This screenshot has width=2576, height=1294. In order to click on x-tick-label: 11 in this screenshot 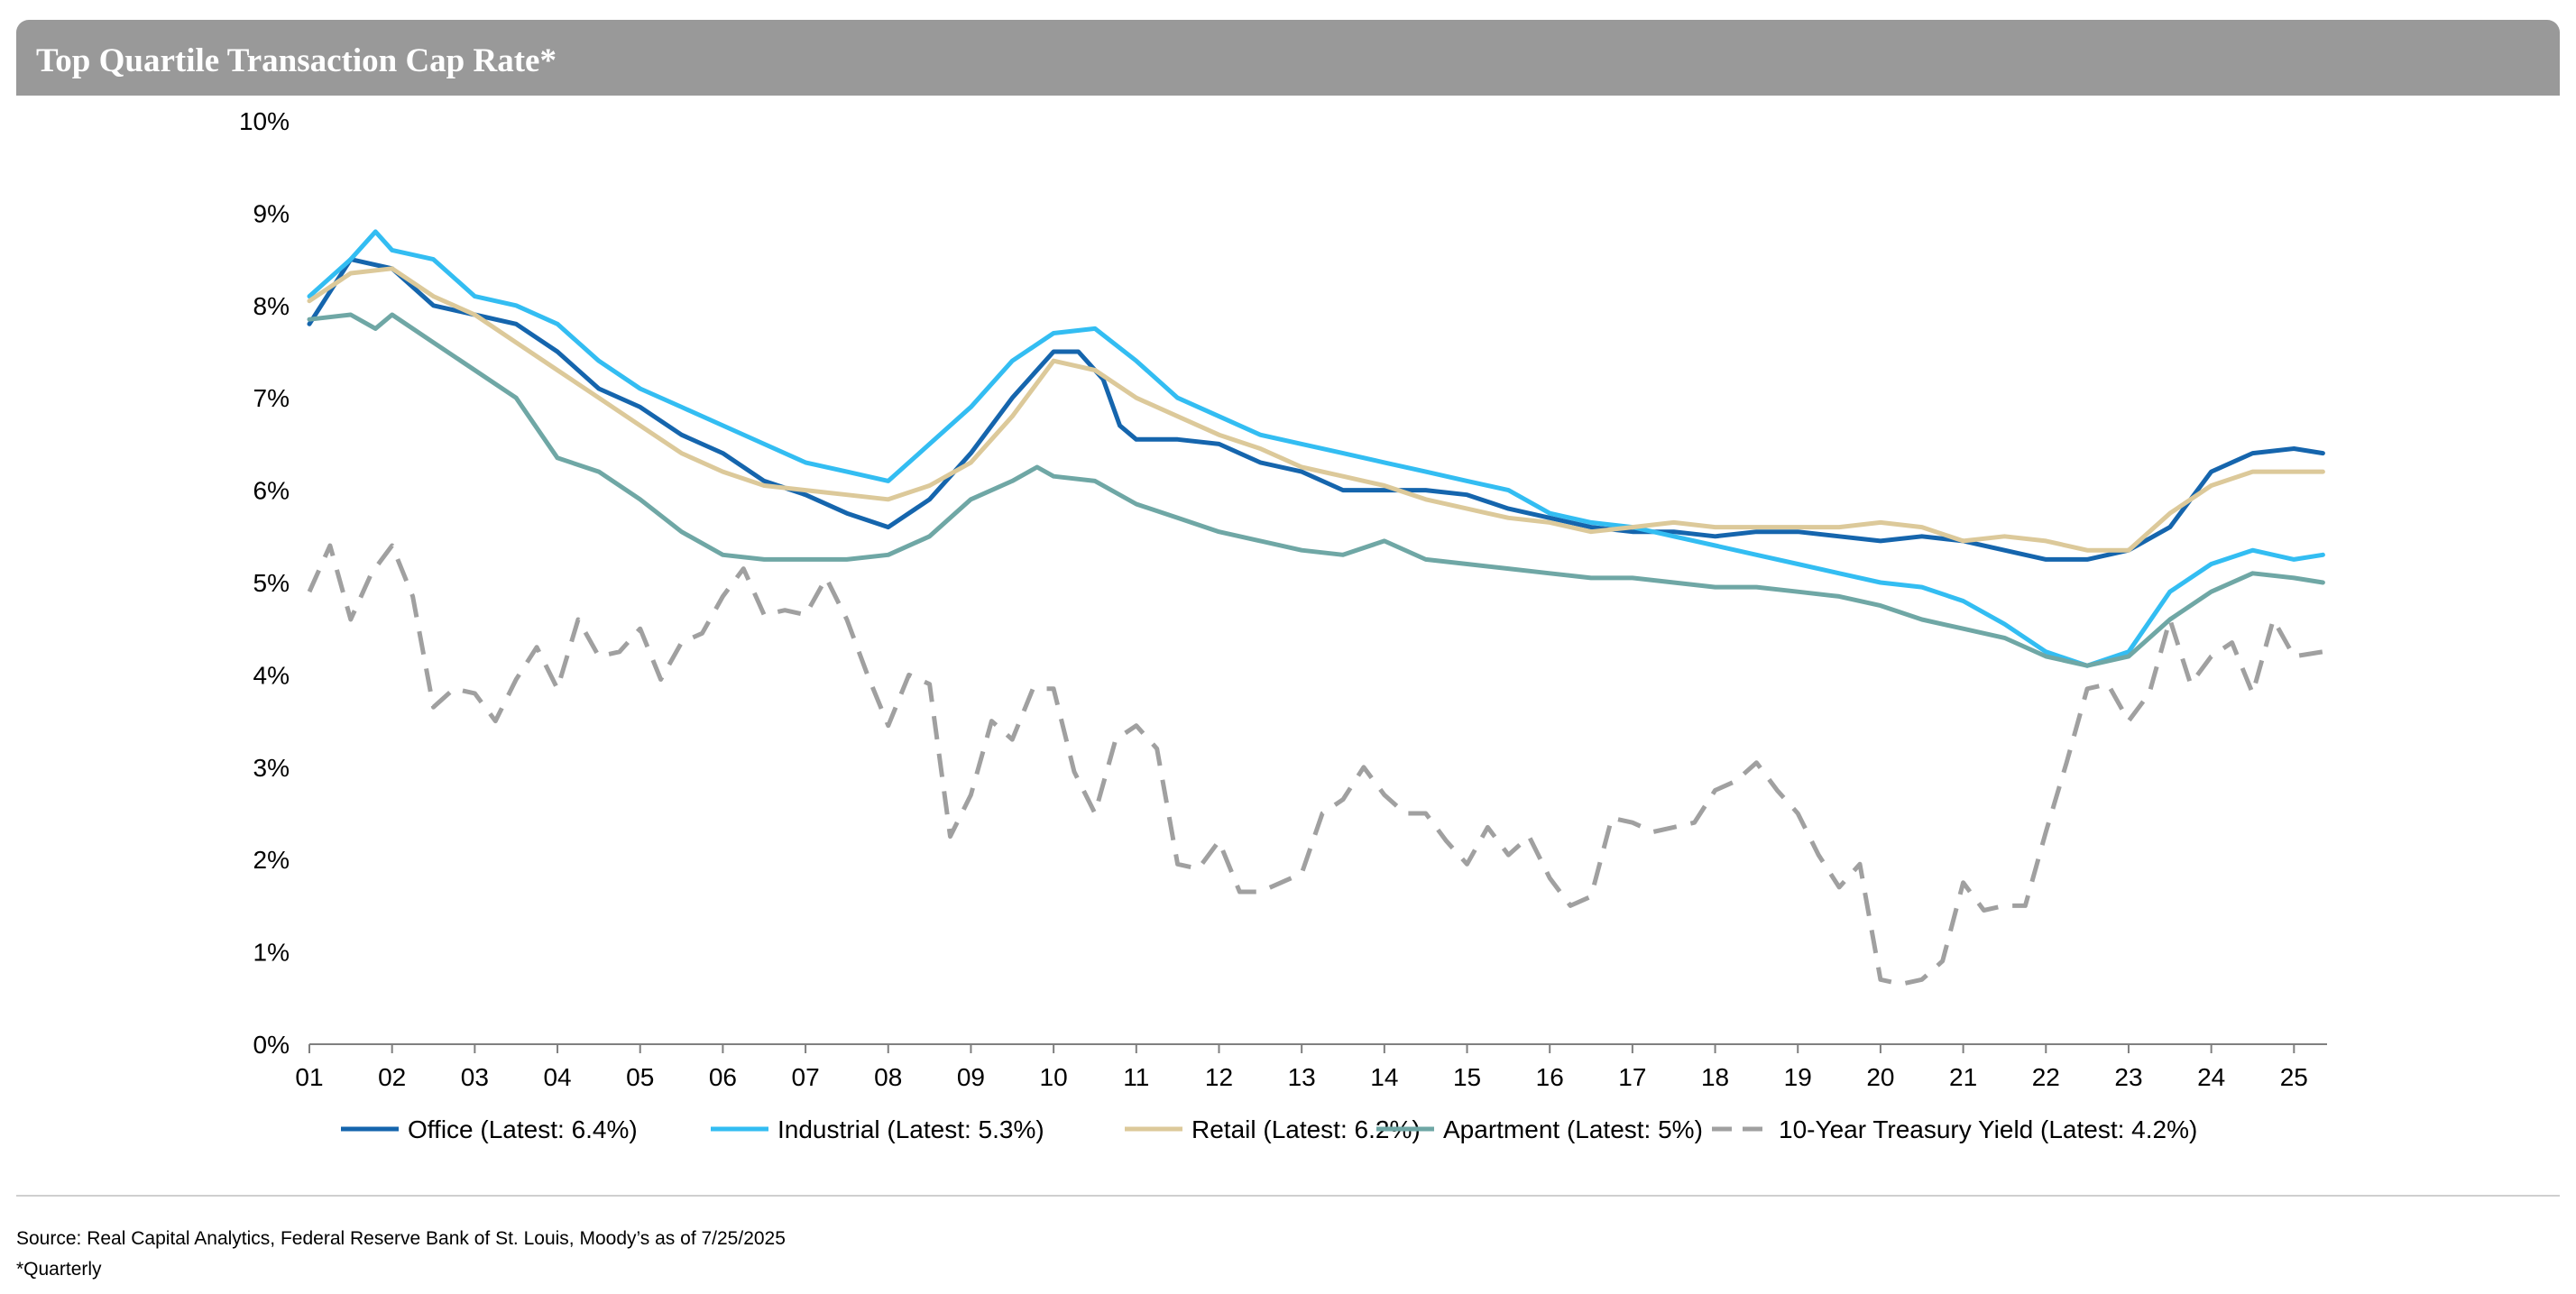, I will do `click(1136, 1077)`.